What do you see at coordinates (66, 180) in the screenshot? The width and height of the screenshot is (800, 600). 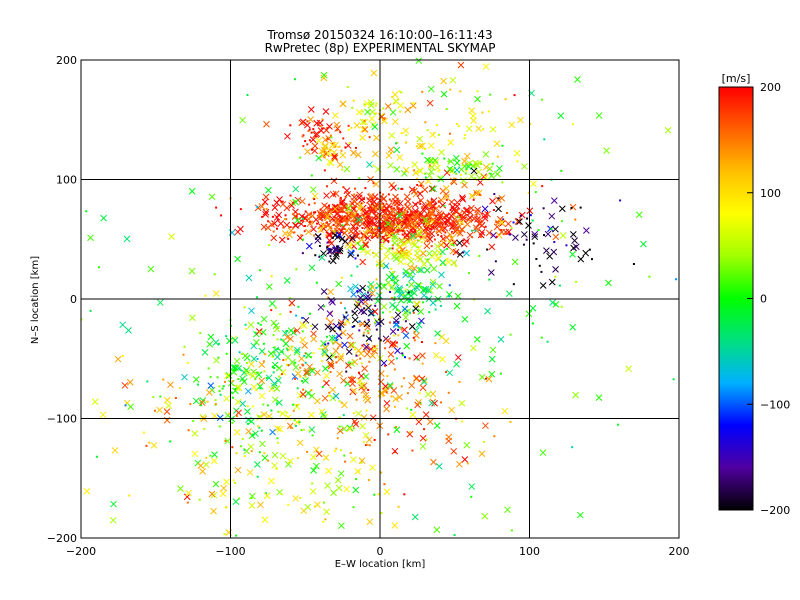 I see `y-tick-label: 100` at bounding box center [66, 180].